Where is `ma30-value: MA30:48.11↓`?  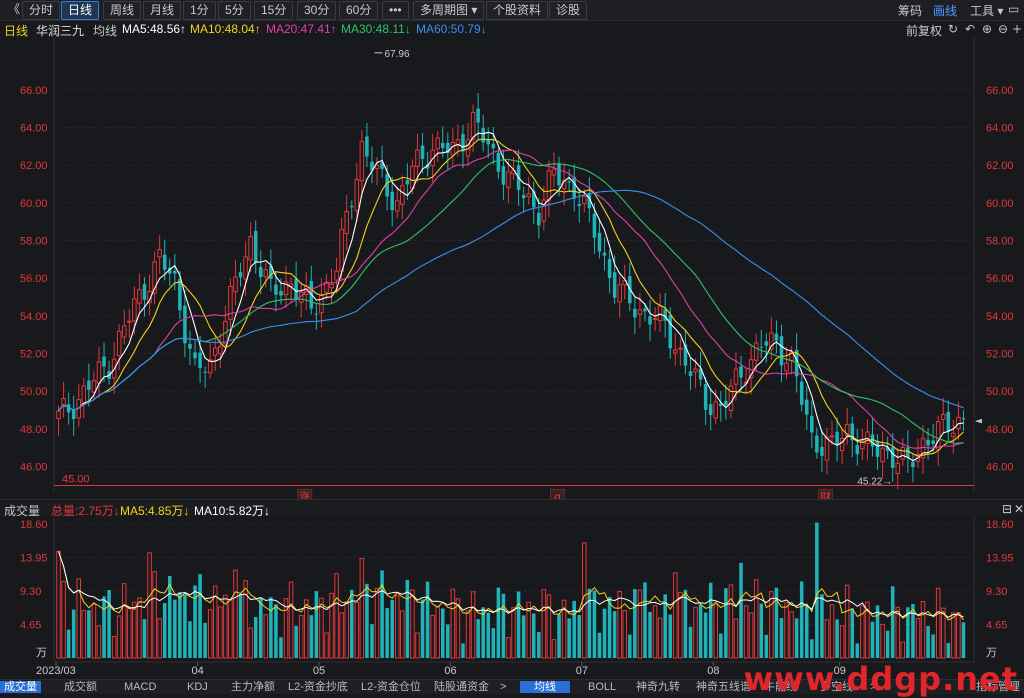
ma30-value: MA30:48.11↓ is located at coordinates (376, 29).